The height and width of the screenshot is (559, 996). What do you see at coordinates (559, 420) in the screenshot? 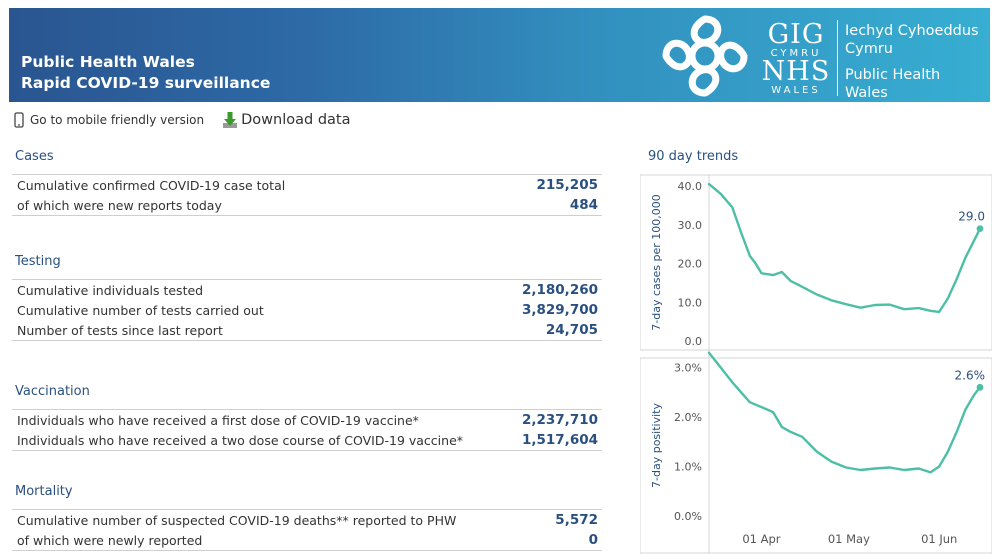
I see `row-value: 2,237,710` at bounding box center [559, 420].